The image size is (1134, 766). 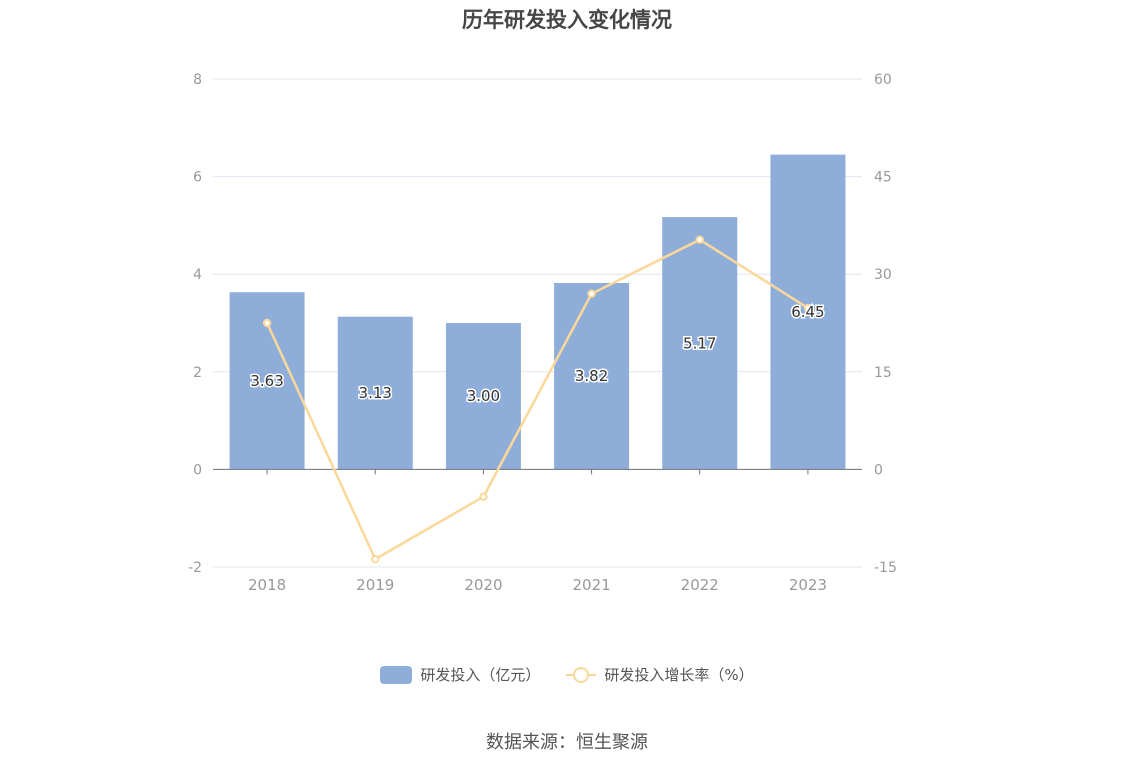 What do you see at coordinates (197, 373) in the screenshot?
I see `y-left-tick-label: 2` at bounding box center [197, 373].